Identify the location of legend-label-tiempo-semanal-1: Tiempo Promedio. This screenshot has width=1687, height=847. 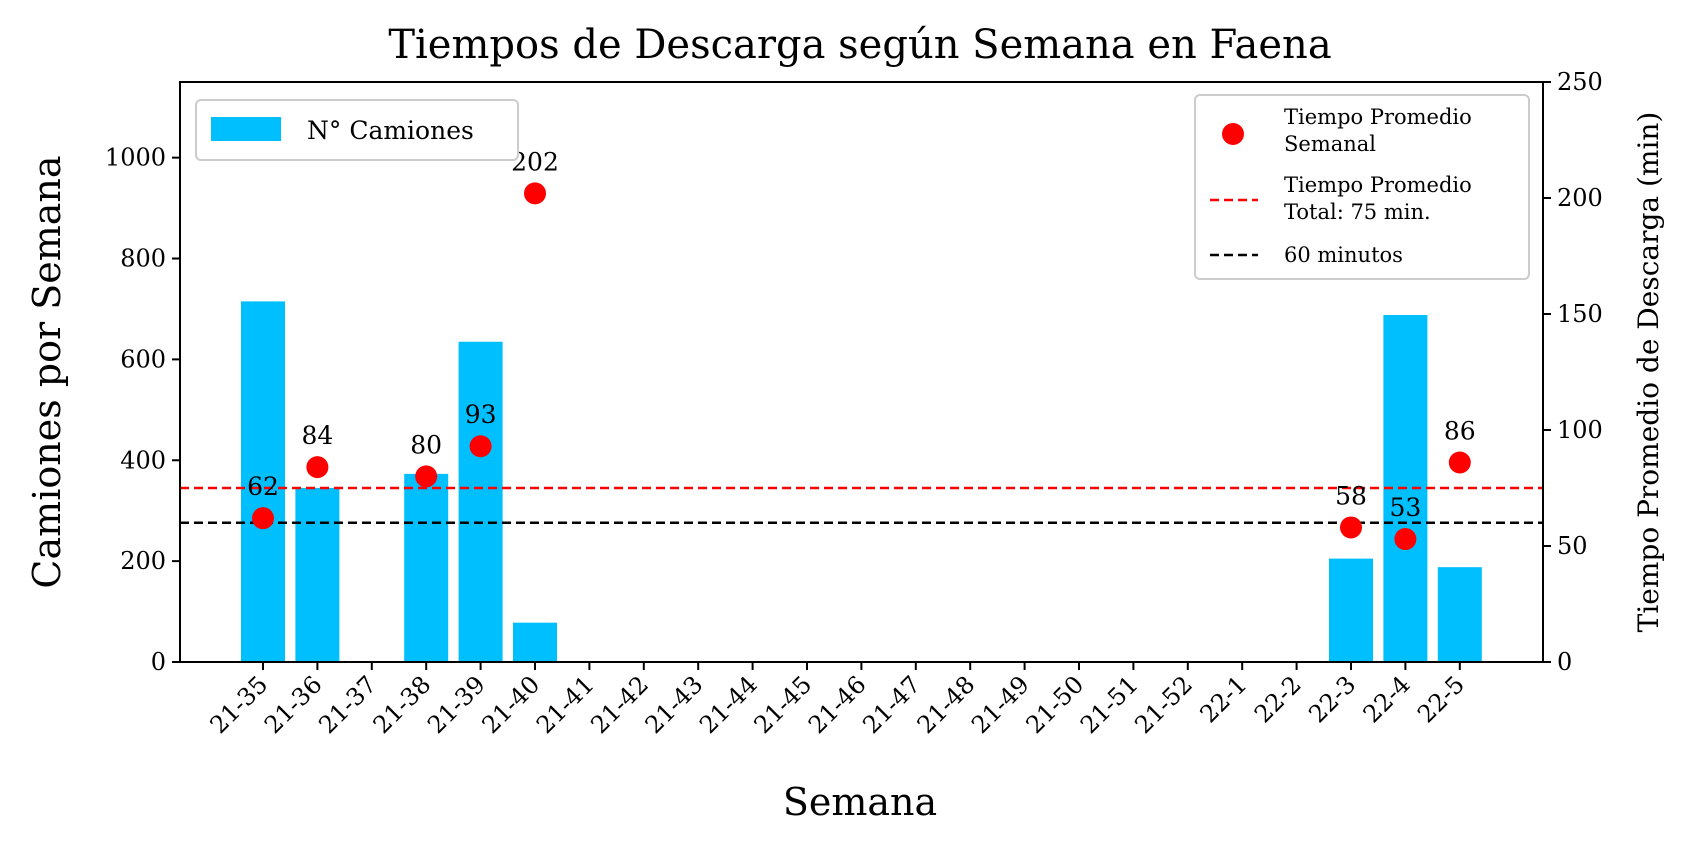
(1378, 117).